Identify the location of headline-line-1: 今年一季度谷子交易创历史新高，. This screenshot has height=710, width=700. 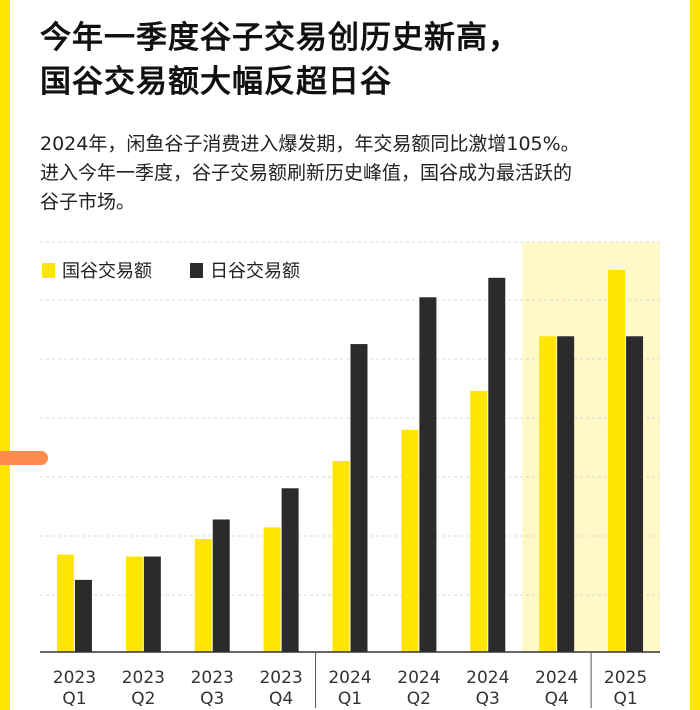
(280, 38).